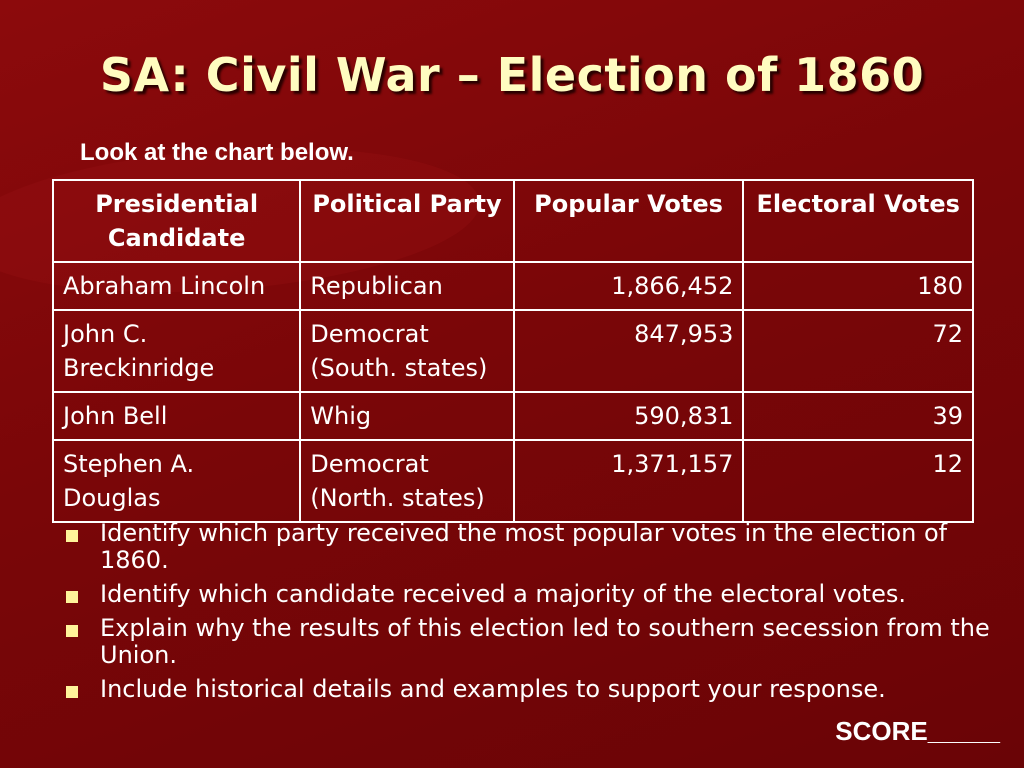 This screenshot has height=768, width=1024. I want to click on popular-votes-cell: 1,371,157, so click(628, 481).